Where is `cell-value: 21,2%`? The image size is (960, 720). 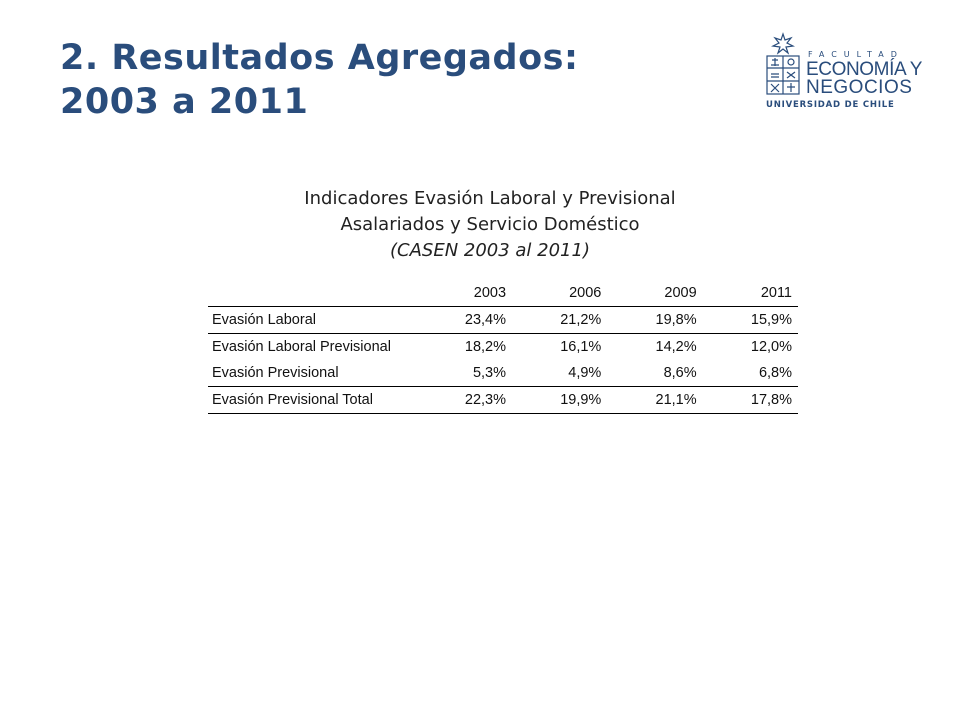 cell-value: 21,2% is located at coordinates (560, 320).